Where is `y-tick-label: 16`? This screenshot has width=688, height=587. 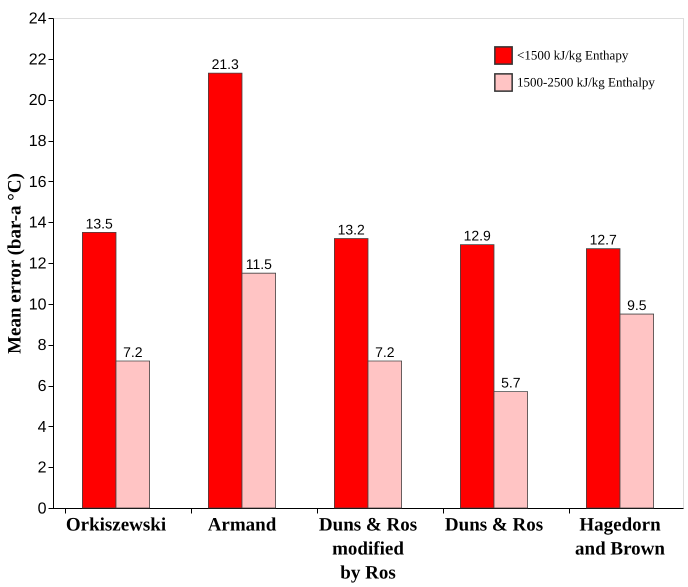 y-tick-label: 16 is located at coordinates (37, 182).